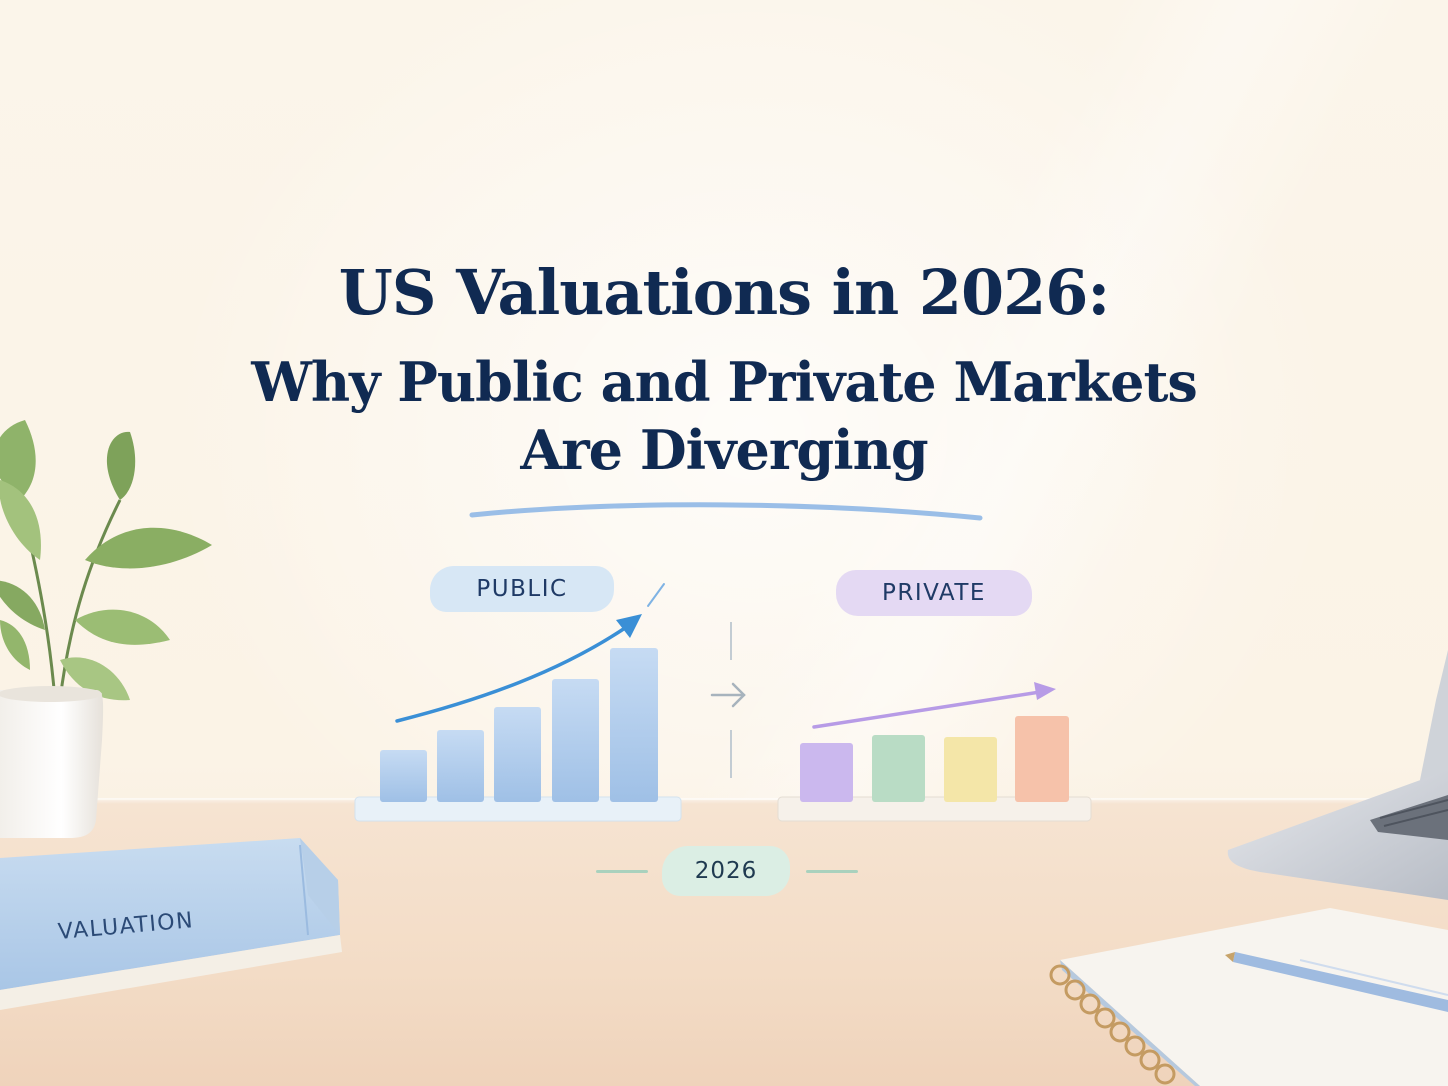 Image resolution: width=1448 pixels, height=1086 pixels. What do you see at coordinates (512, 673) in the screenshot?
I see `public-trend-arrow` at bounding box center [512, 673].